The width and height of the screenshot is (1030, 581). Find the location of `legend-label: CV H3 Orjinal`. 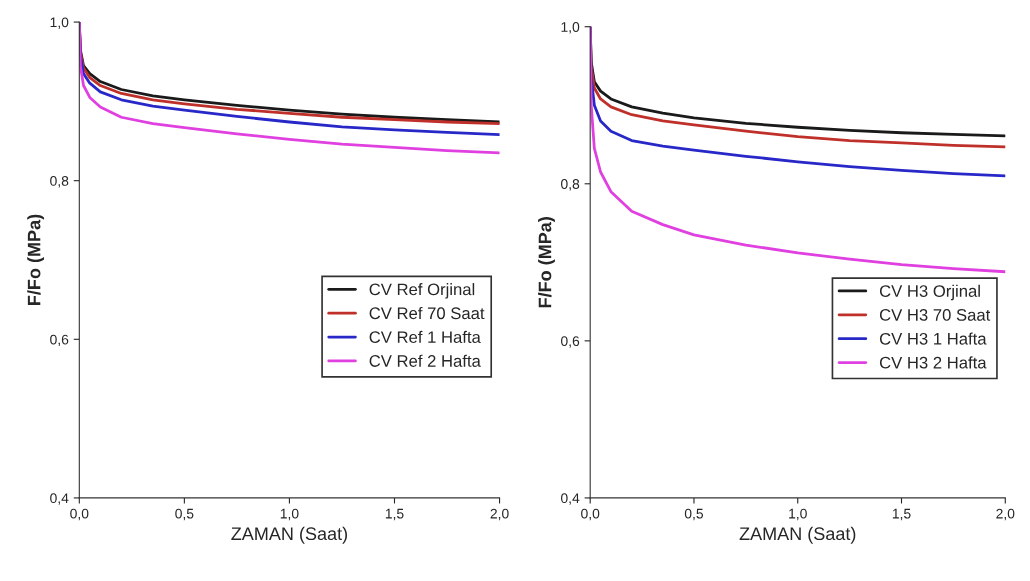

legend-label: CV H3 Orjinal is located at coordinates (929, 292).